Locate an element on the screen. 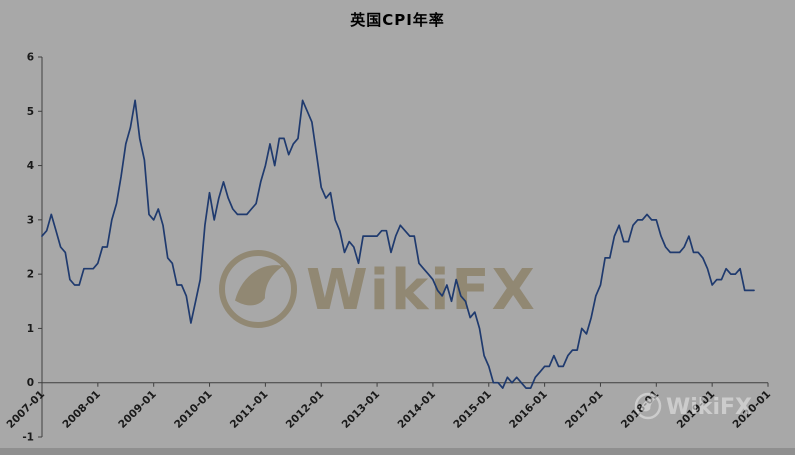 Image resolution: width=795 pixels, height=455 pixels. wikifx-watermark-center: WikiFX is located at coordinates (378, 289).